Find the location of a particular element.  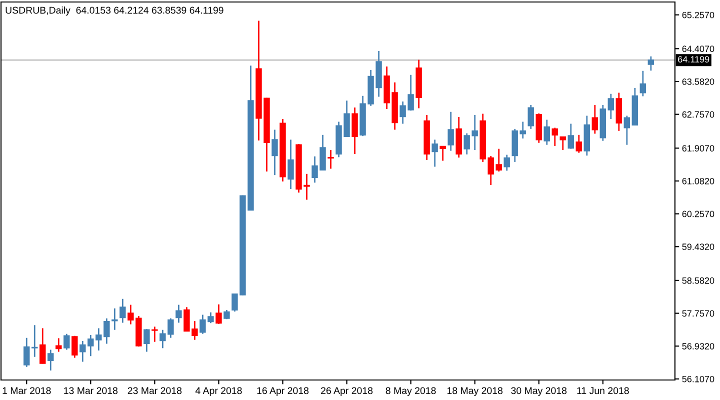

x-tick-label: 4 Apr 2018 is located at coordinates (218, 391).